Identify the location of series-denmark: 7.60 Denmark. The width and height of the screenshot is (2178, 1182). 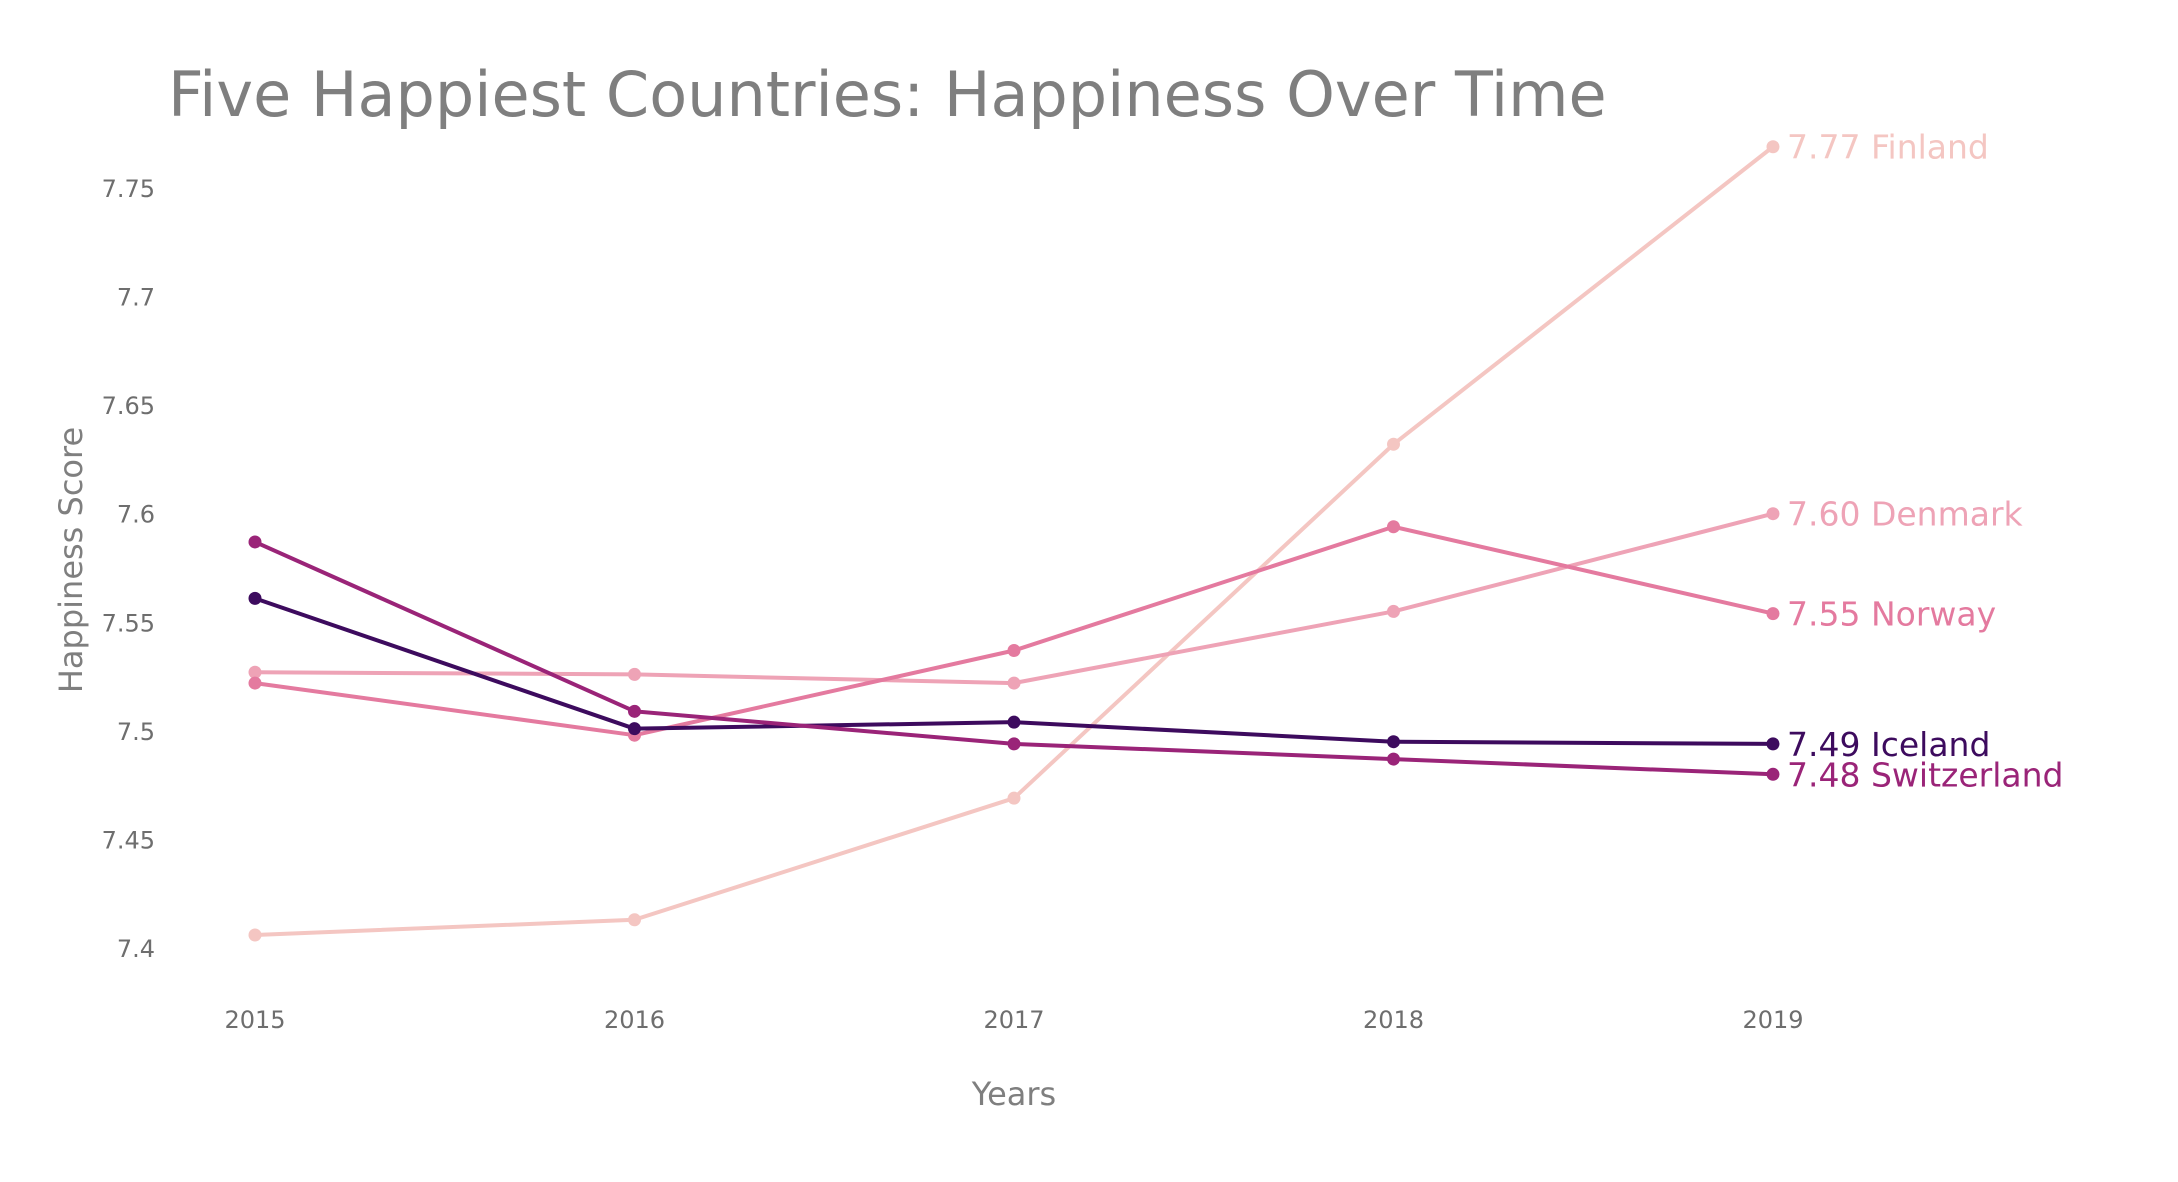
(1136, 592).